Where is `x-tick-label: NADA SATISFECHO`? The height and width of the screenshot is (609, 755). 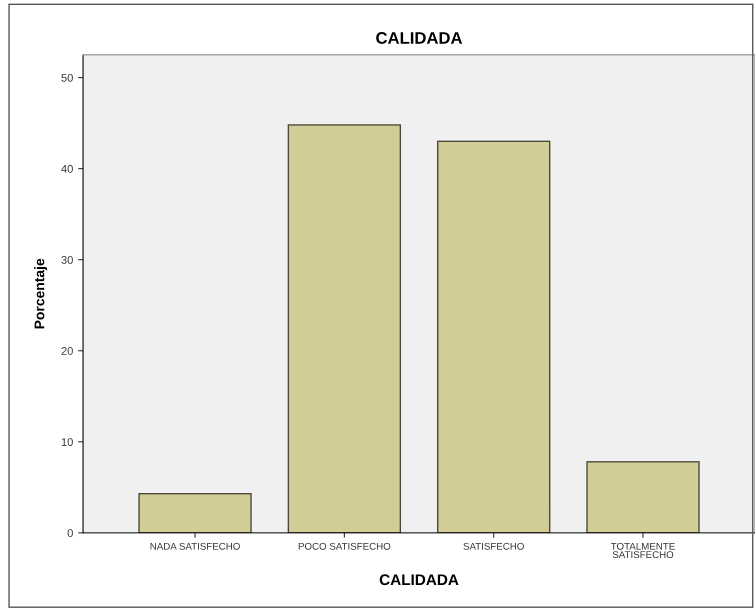
x-tick-label: NADA SATISFECHO is located at coordinates (195, 546).